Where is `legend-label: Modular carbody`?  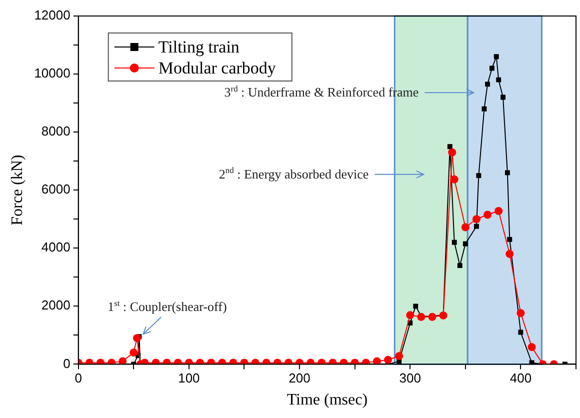
legend-label: Modular carbody is located at coordinates (217, 68).